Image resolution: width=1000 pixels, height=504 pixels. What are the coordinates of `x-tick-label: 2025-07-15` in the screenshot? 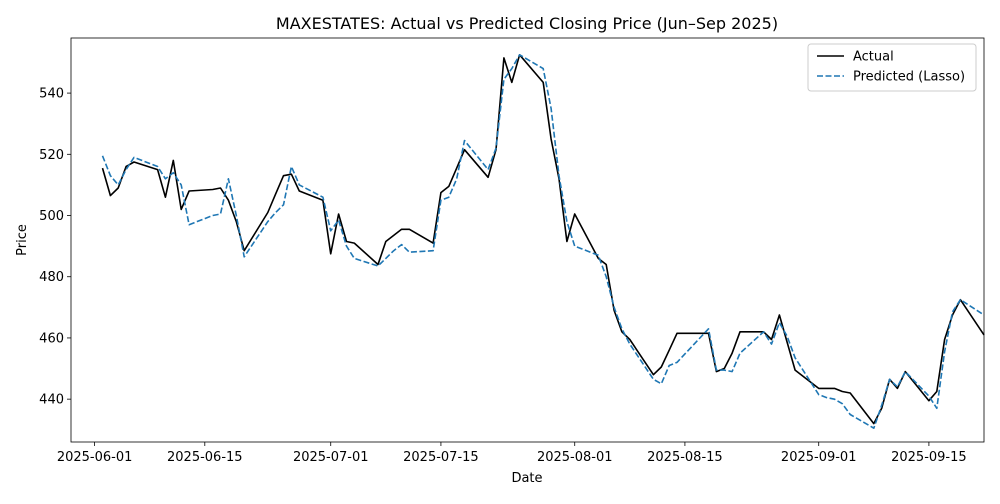 It's located at (441, 457).